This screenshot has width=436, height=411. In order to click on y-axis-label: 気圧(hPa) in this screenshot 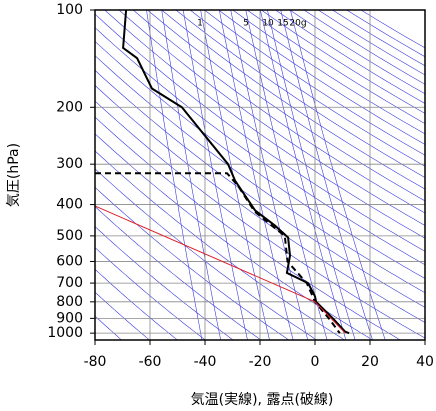, I will do `click(14, 175)`.